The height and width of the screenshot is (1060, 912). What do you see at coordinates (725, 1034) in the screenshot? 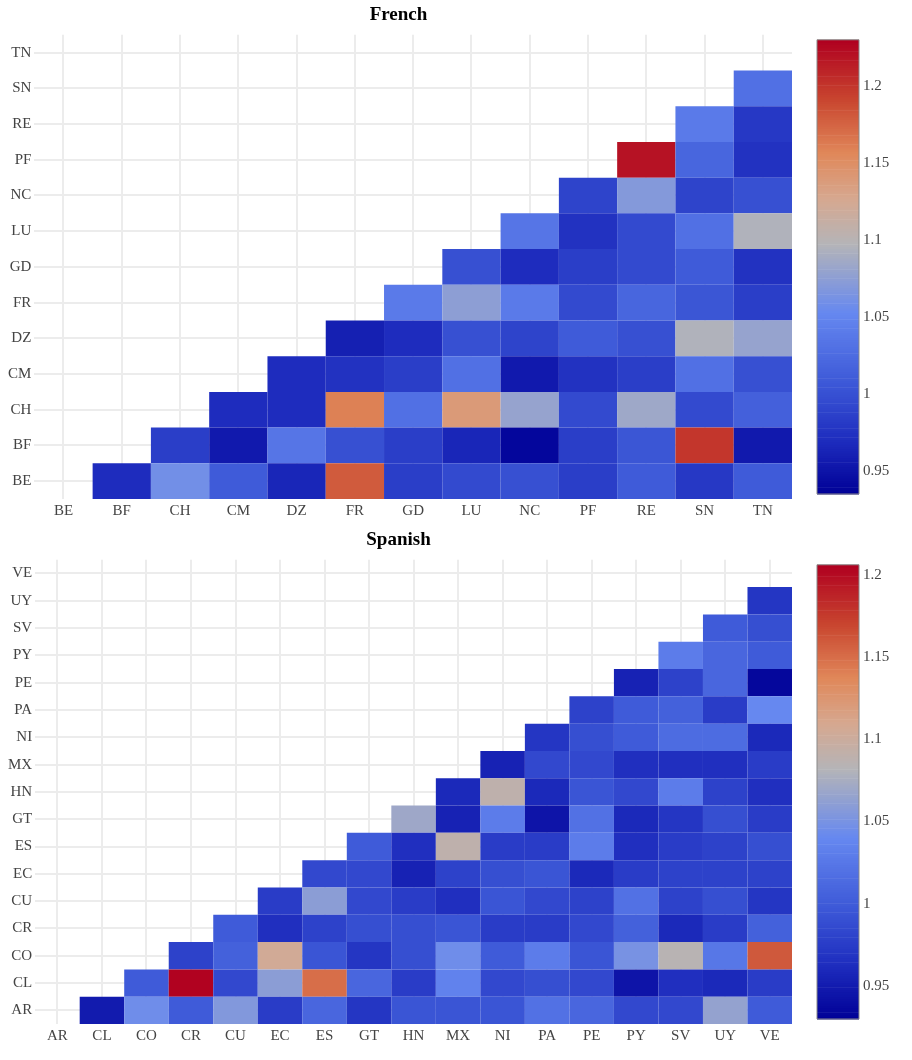
I see `x-tick-label: UY` at bounding box center [725, 1034].